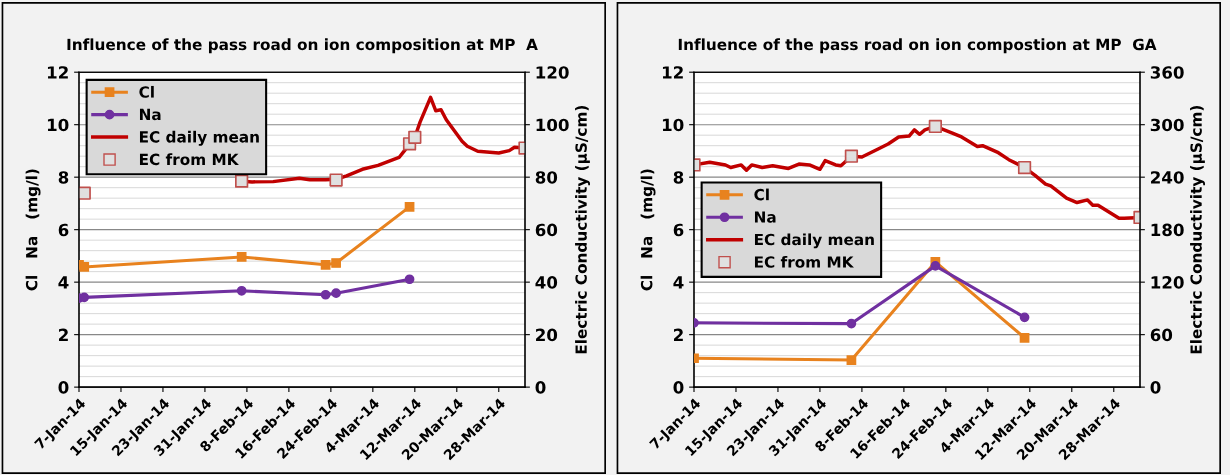 The image size is (1230, 475). What do you see at coordinates (1167, 177) in the screenshot?
I see `y2-tick-label: 240` at bounding box center [1167, 177].